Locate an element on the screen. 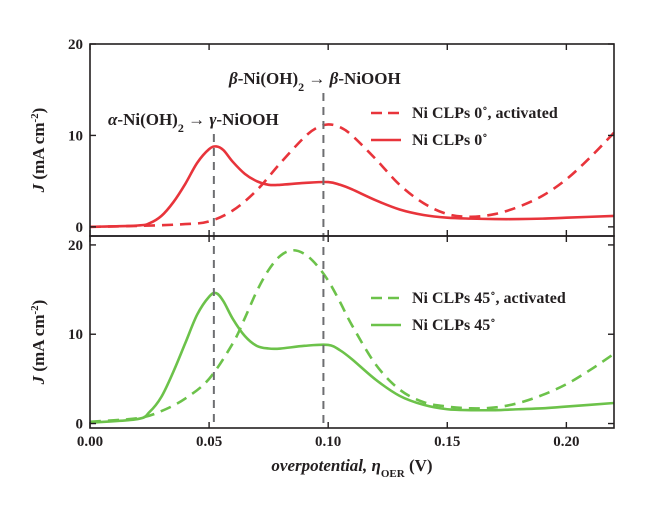  y-tick-label-top-20: 20 is located at coordinates (75, 45).